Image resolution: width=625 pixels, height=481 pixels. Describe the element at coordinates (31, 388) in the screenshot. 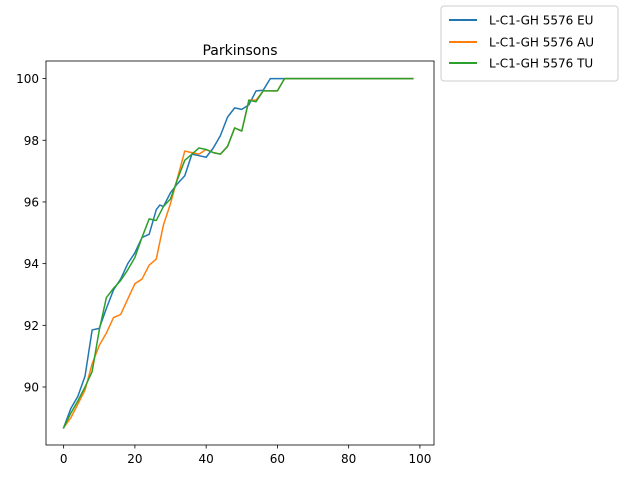

I see `y-tick-label: 90` at that location.